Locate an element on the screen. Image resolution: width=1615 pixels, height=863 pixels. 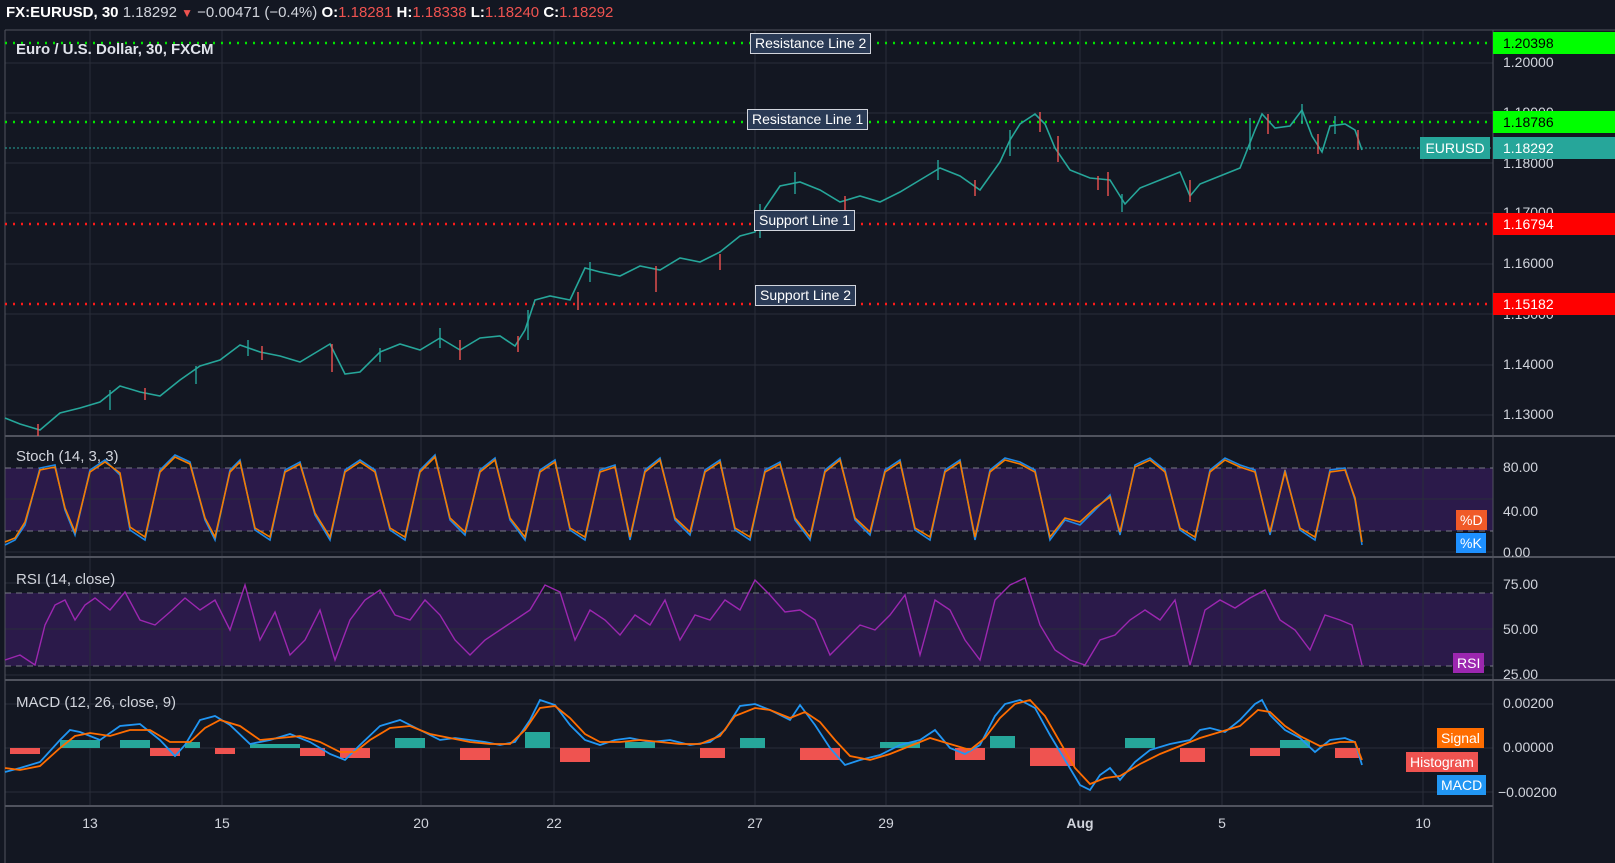
time-tick: 29 is located at coordinates (886, 823).